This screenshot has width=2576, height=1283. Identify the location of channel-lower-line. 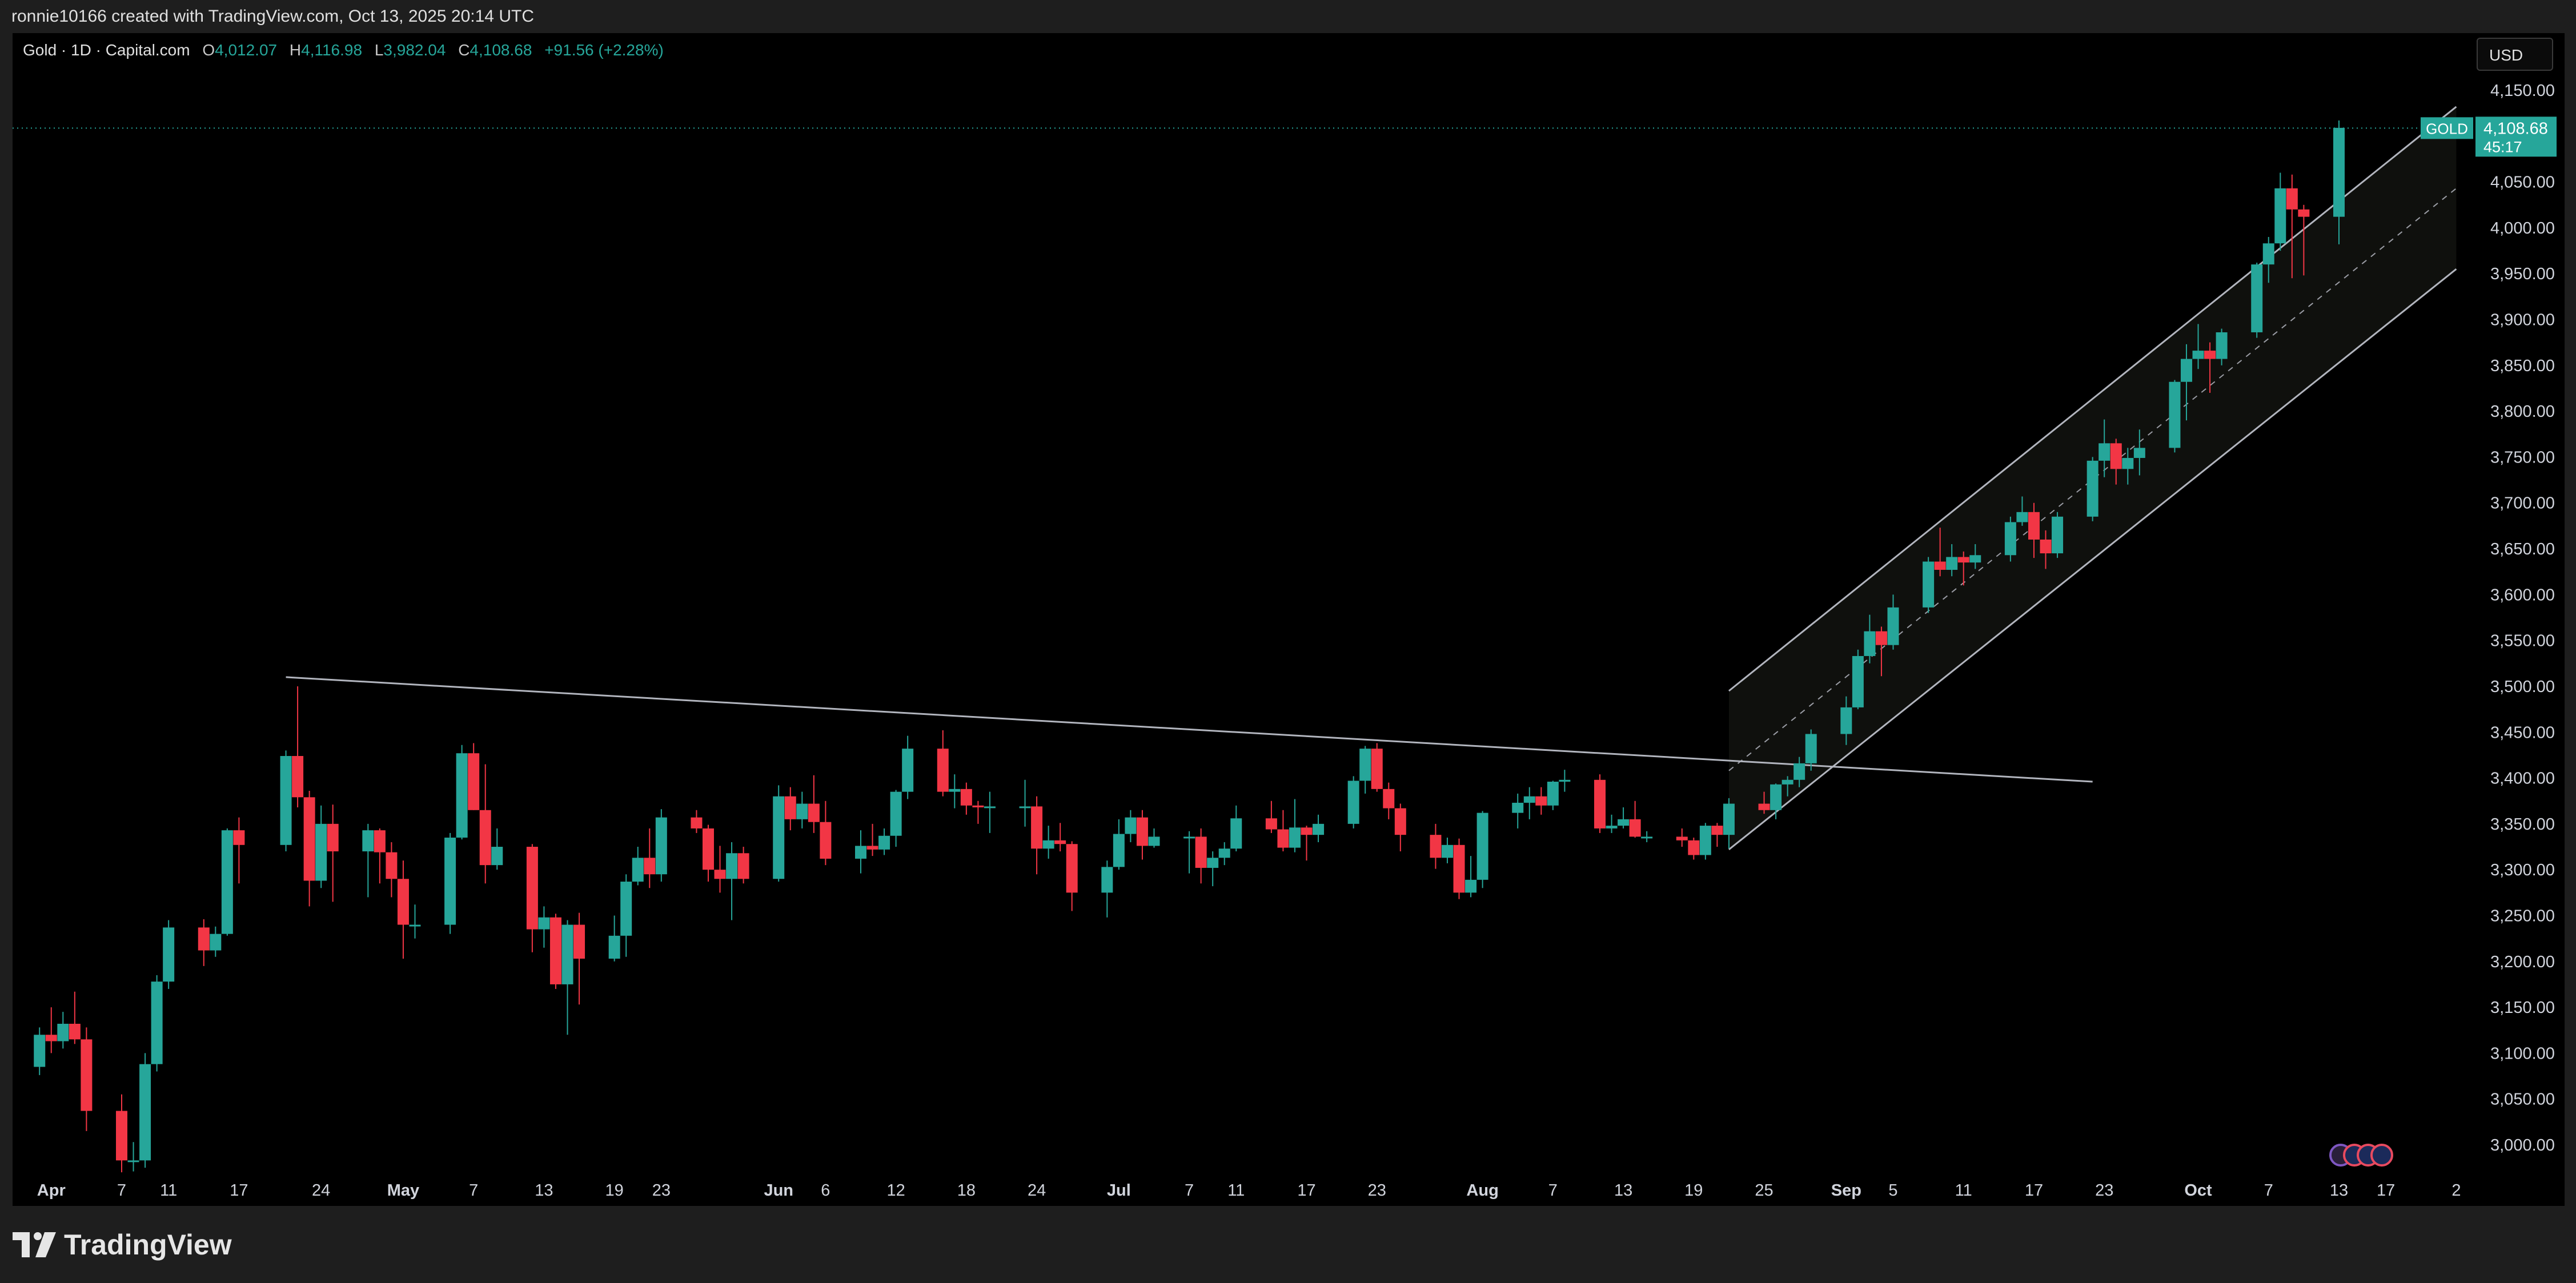
(2092, 559).